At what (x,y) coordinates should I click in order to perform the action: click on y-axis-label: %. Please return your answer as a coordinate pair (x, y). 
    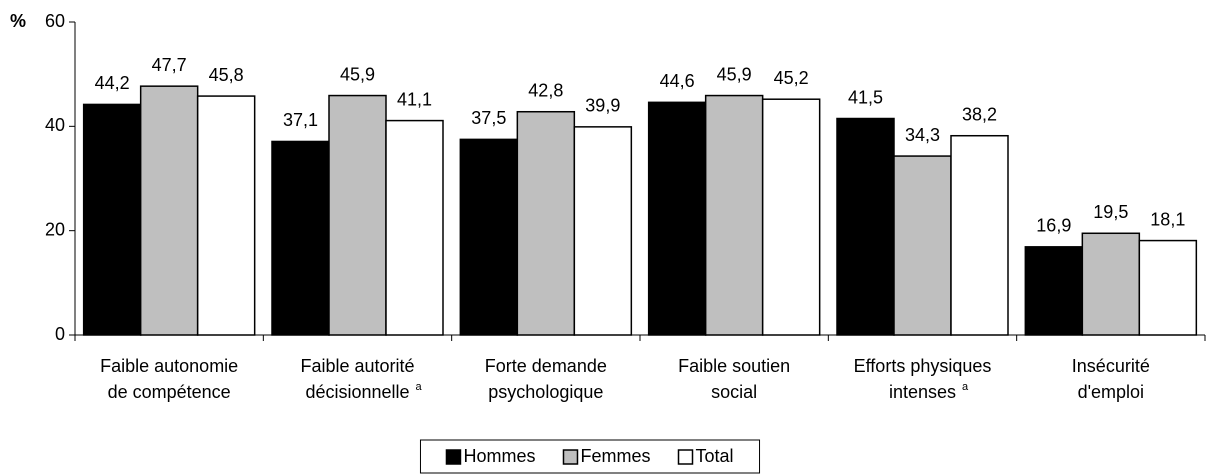
    Looking at the image, I should click on (18, 21).